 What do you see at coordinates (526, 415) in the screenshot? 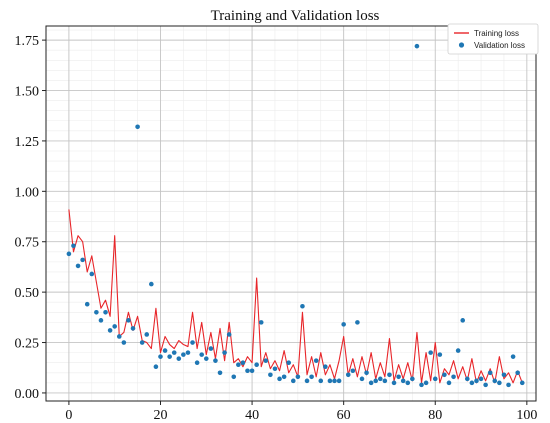
I see `x-tick-label: 100` at bounding box center [526, 415].